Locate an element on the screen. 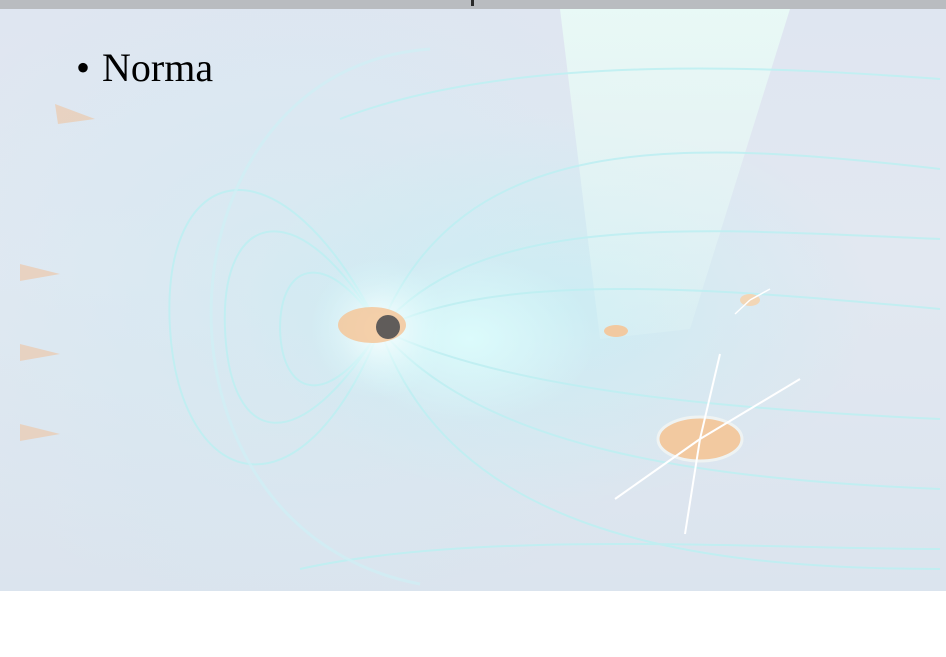  solar-wind-arrows is located at coordinates (57, 272).